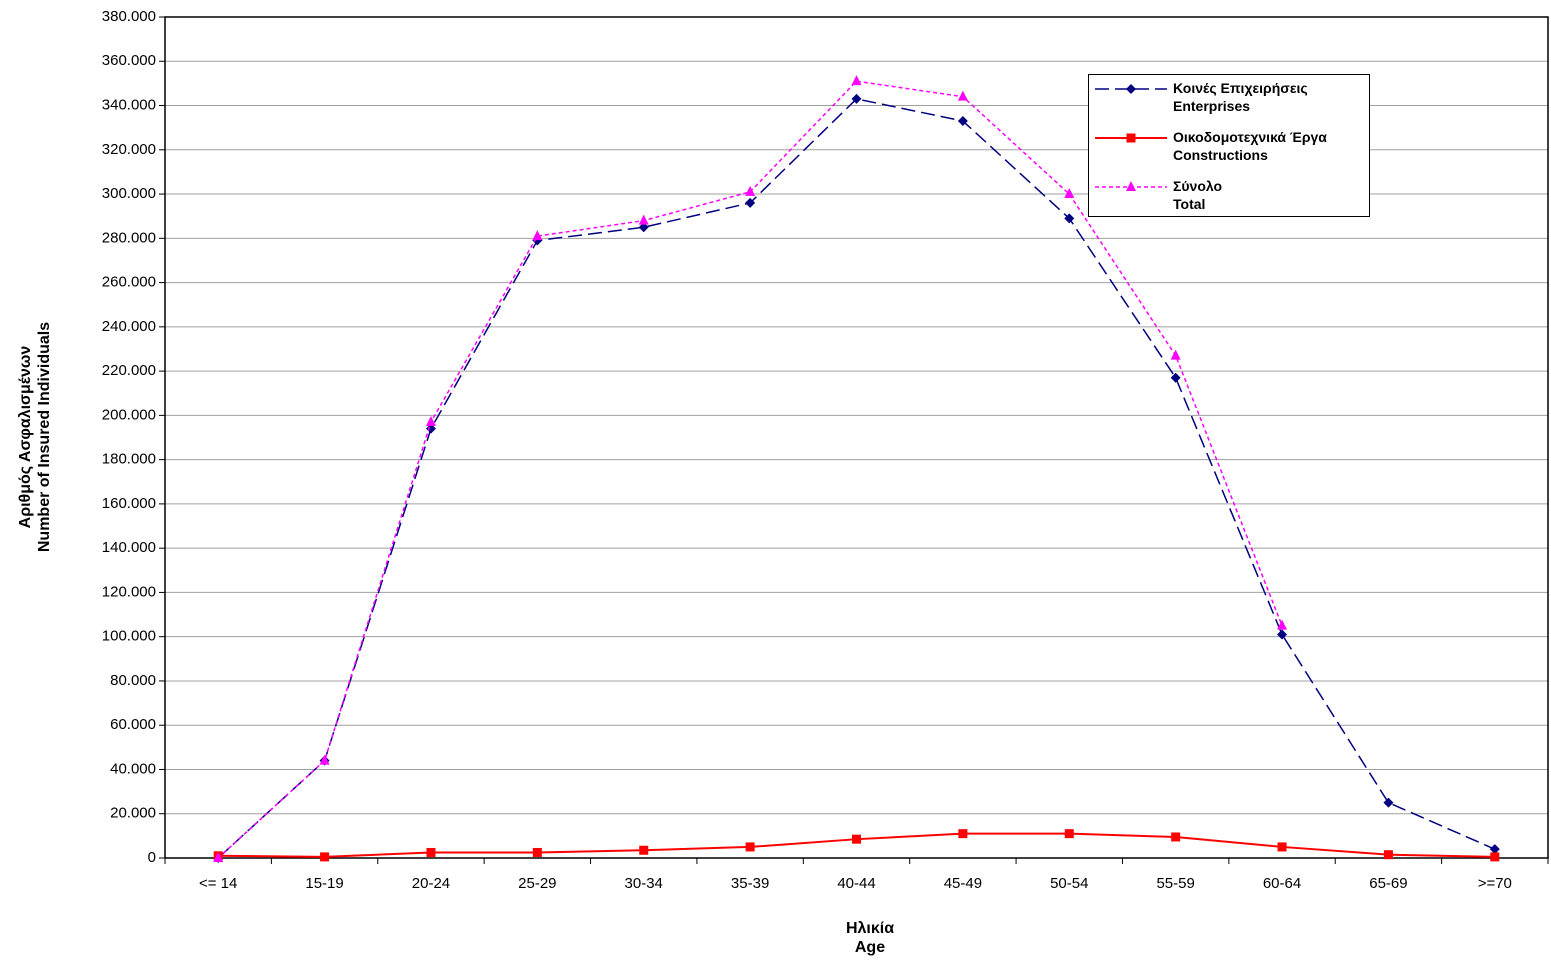 The height and width of the screenshot is (968, 1551). What do you see at coordinates (129, 16) in the screenshot?
I see `y-tick-label: 380.000` at bounding box center [129, 16].